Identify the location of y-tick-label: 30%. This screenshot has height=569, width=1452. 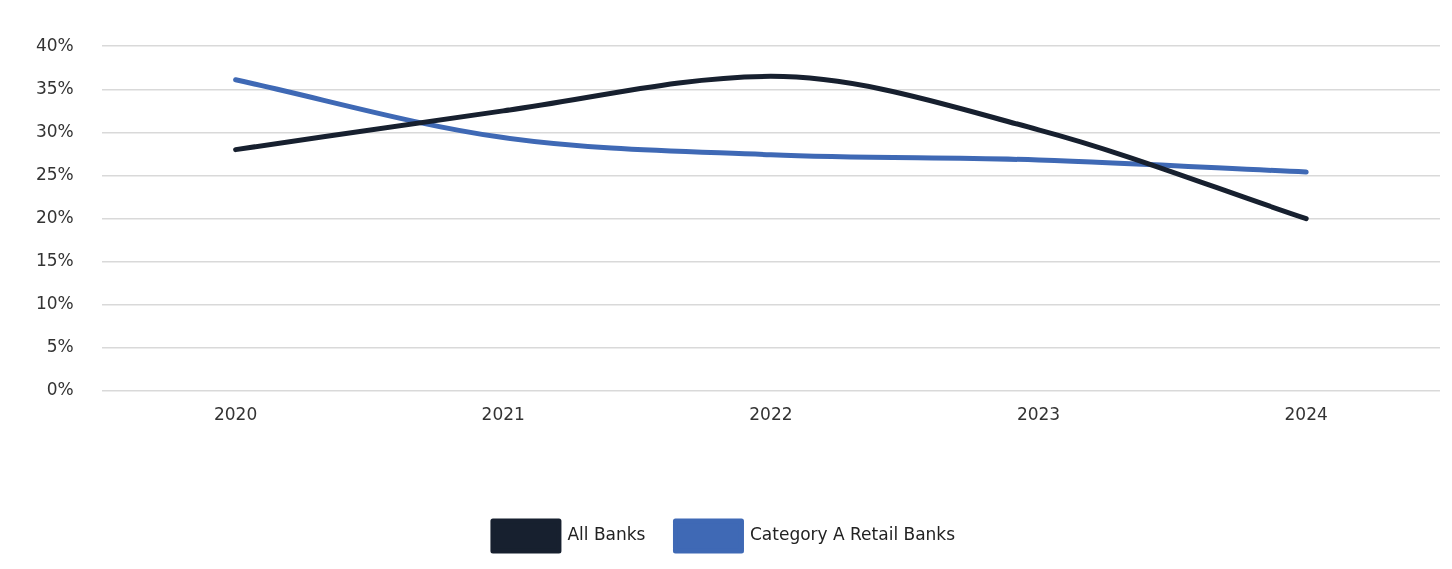
(54, 130).